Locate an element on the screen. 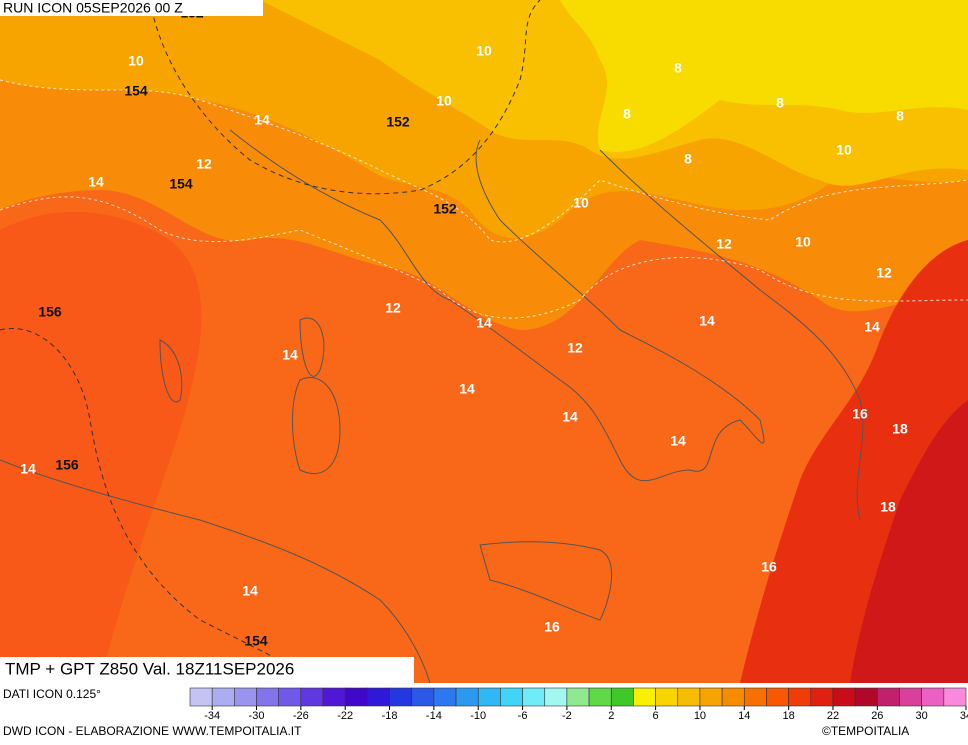 The height and width of the screenshot is (745, 968). colorbar-label: -22 is located at coordinates (345, 716).